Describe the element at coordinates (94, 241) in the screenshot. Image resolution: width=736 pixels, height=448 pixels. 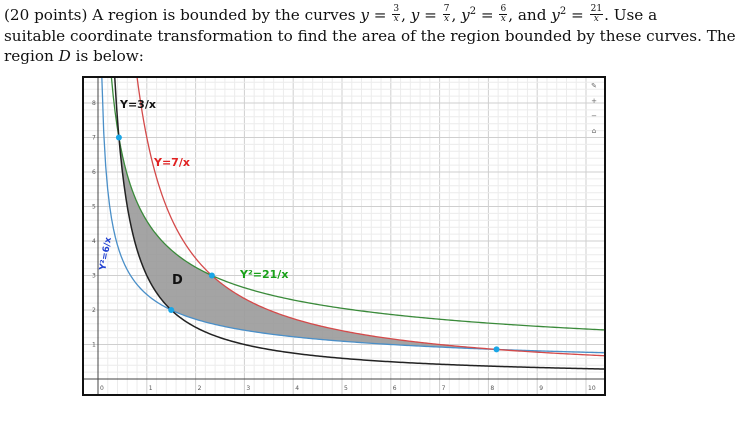
I see `y-tick-label: 4` at that location.